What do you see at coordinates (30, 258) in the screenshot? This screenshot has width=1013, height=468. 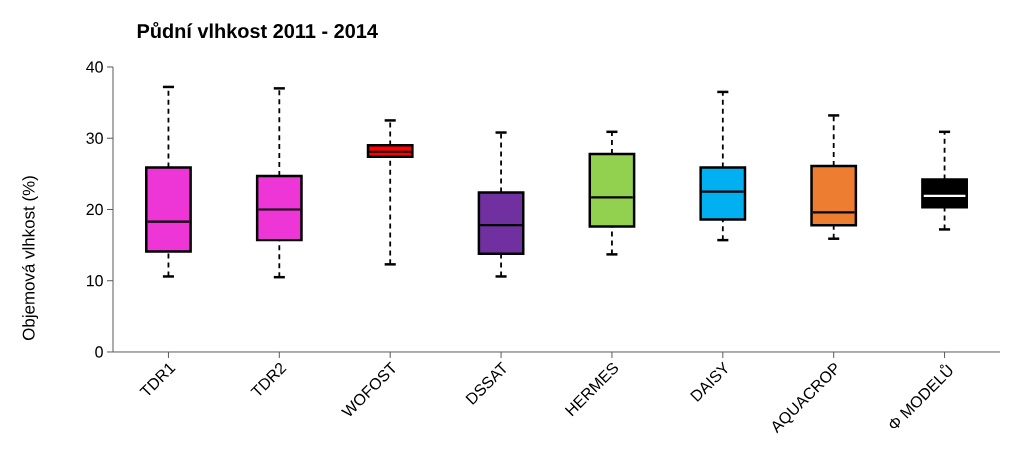 I see `y-axis-title: Objemová vlhkost (%)` at bounding box center [30, 258].